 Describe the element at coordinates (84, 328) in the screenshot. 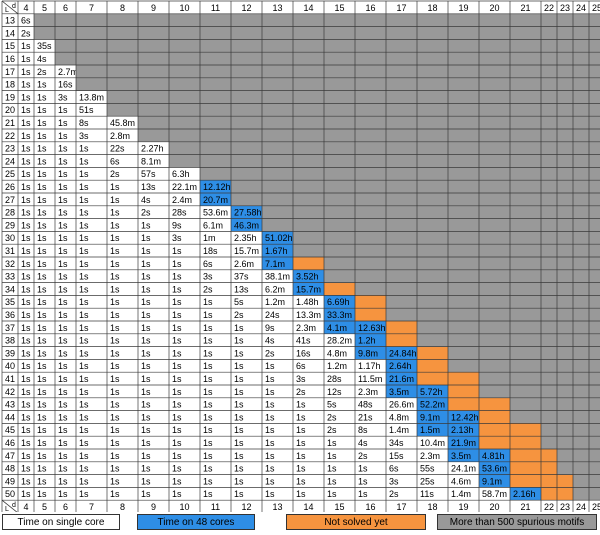

I see `cell-value-37-7: 1s` at that location.